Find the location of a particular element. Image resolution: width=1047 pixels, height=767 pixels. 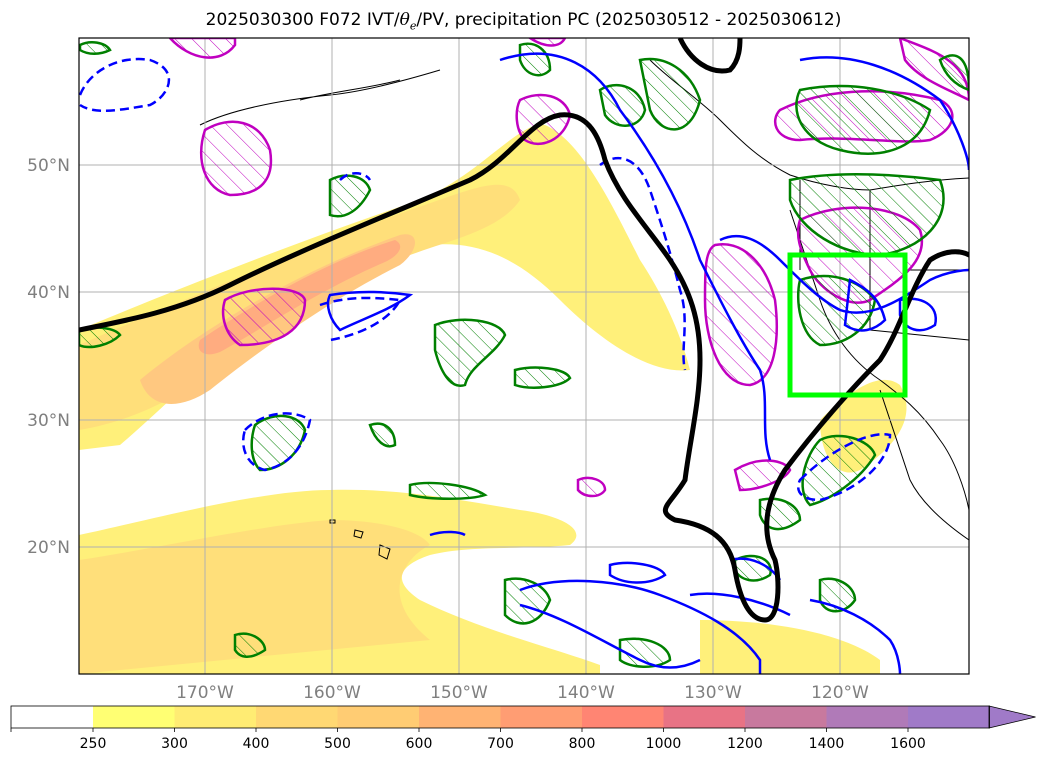

colorbar-tick-label: 500 is located at coordinates (337, 744).